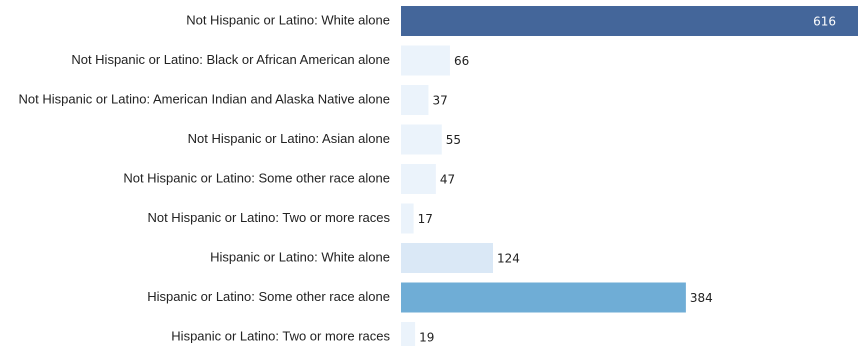  I want to click on value-label: 17, so click(425, 219).